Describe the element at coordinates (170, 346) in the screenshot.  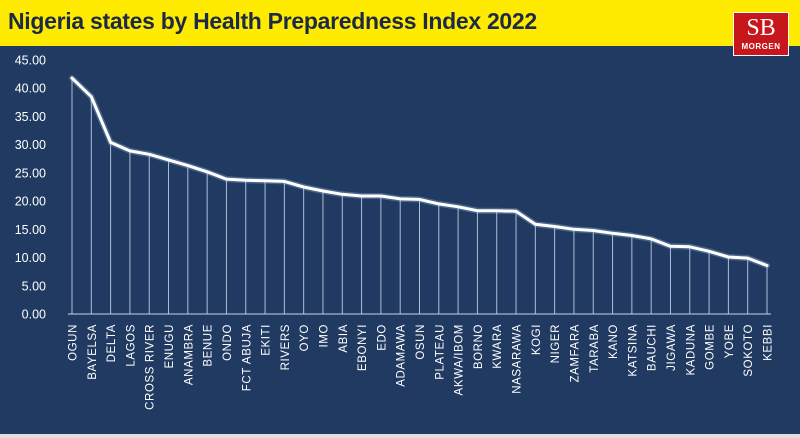
I see `x-tick-label: ENUGU` at that location.